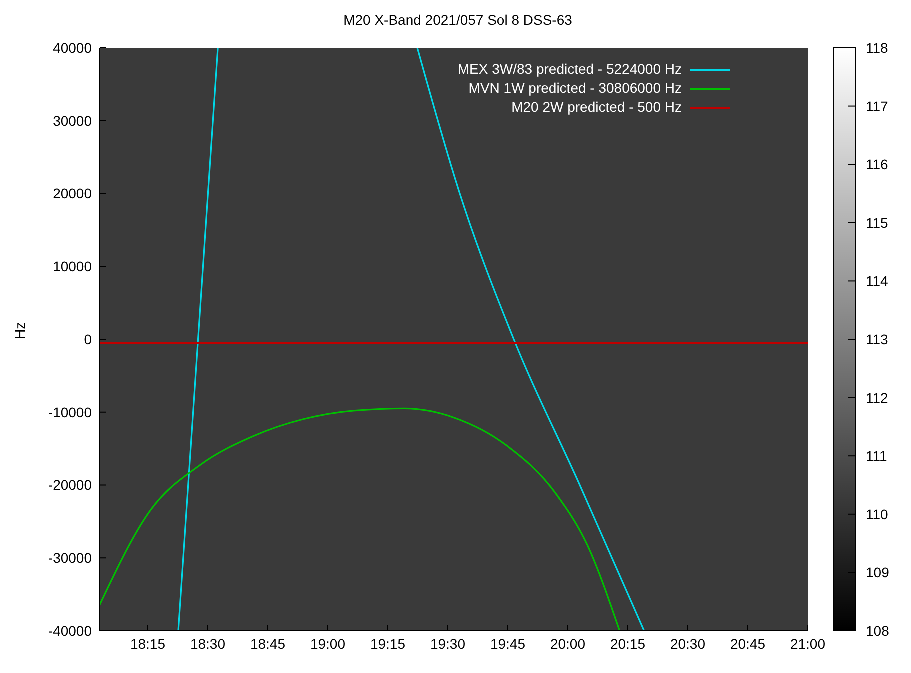 The height and width of the screenshot is (673, 911). Describe the element at coordinates (877, 106) in the screenshot. I see `color-bar-label: 117` at that location.